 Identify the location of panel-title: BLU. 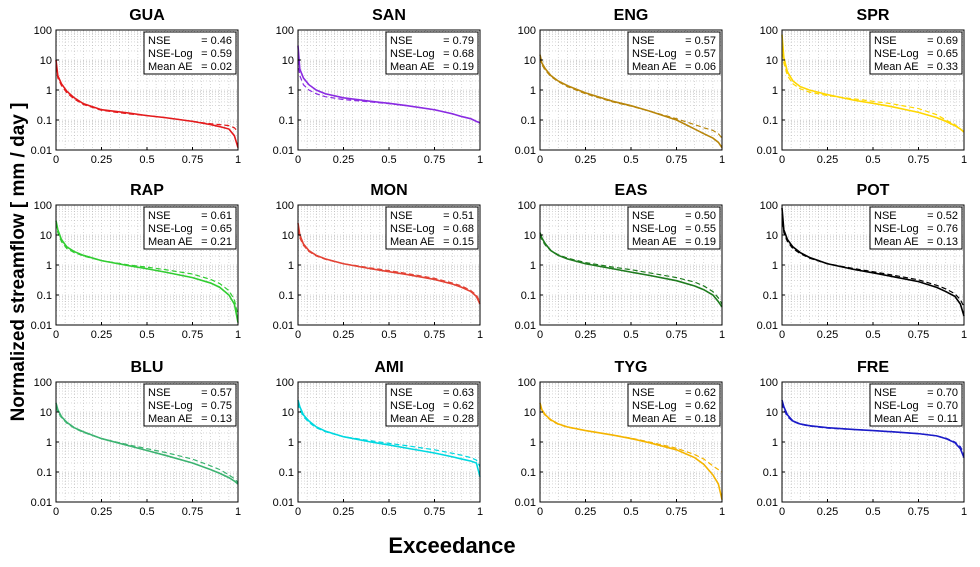
(147, 367).